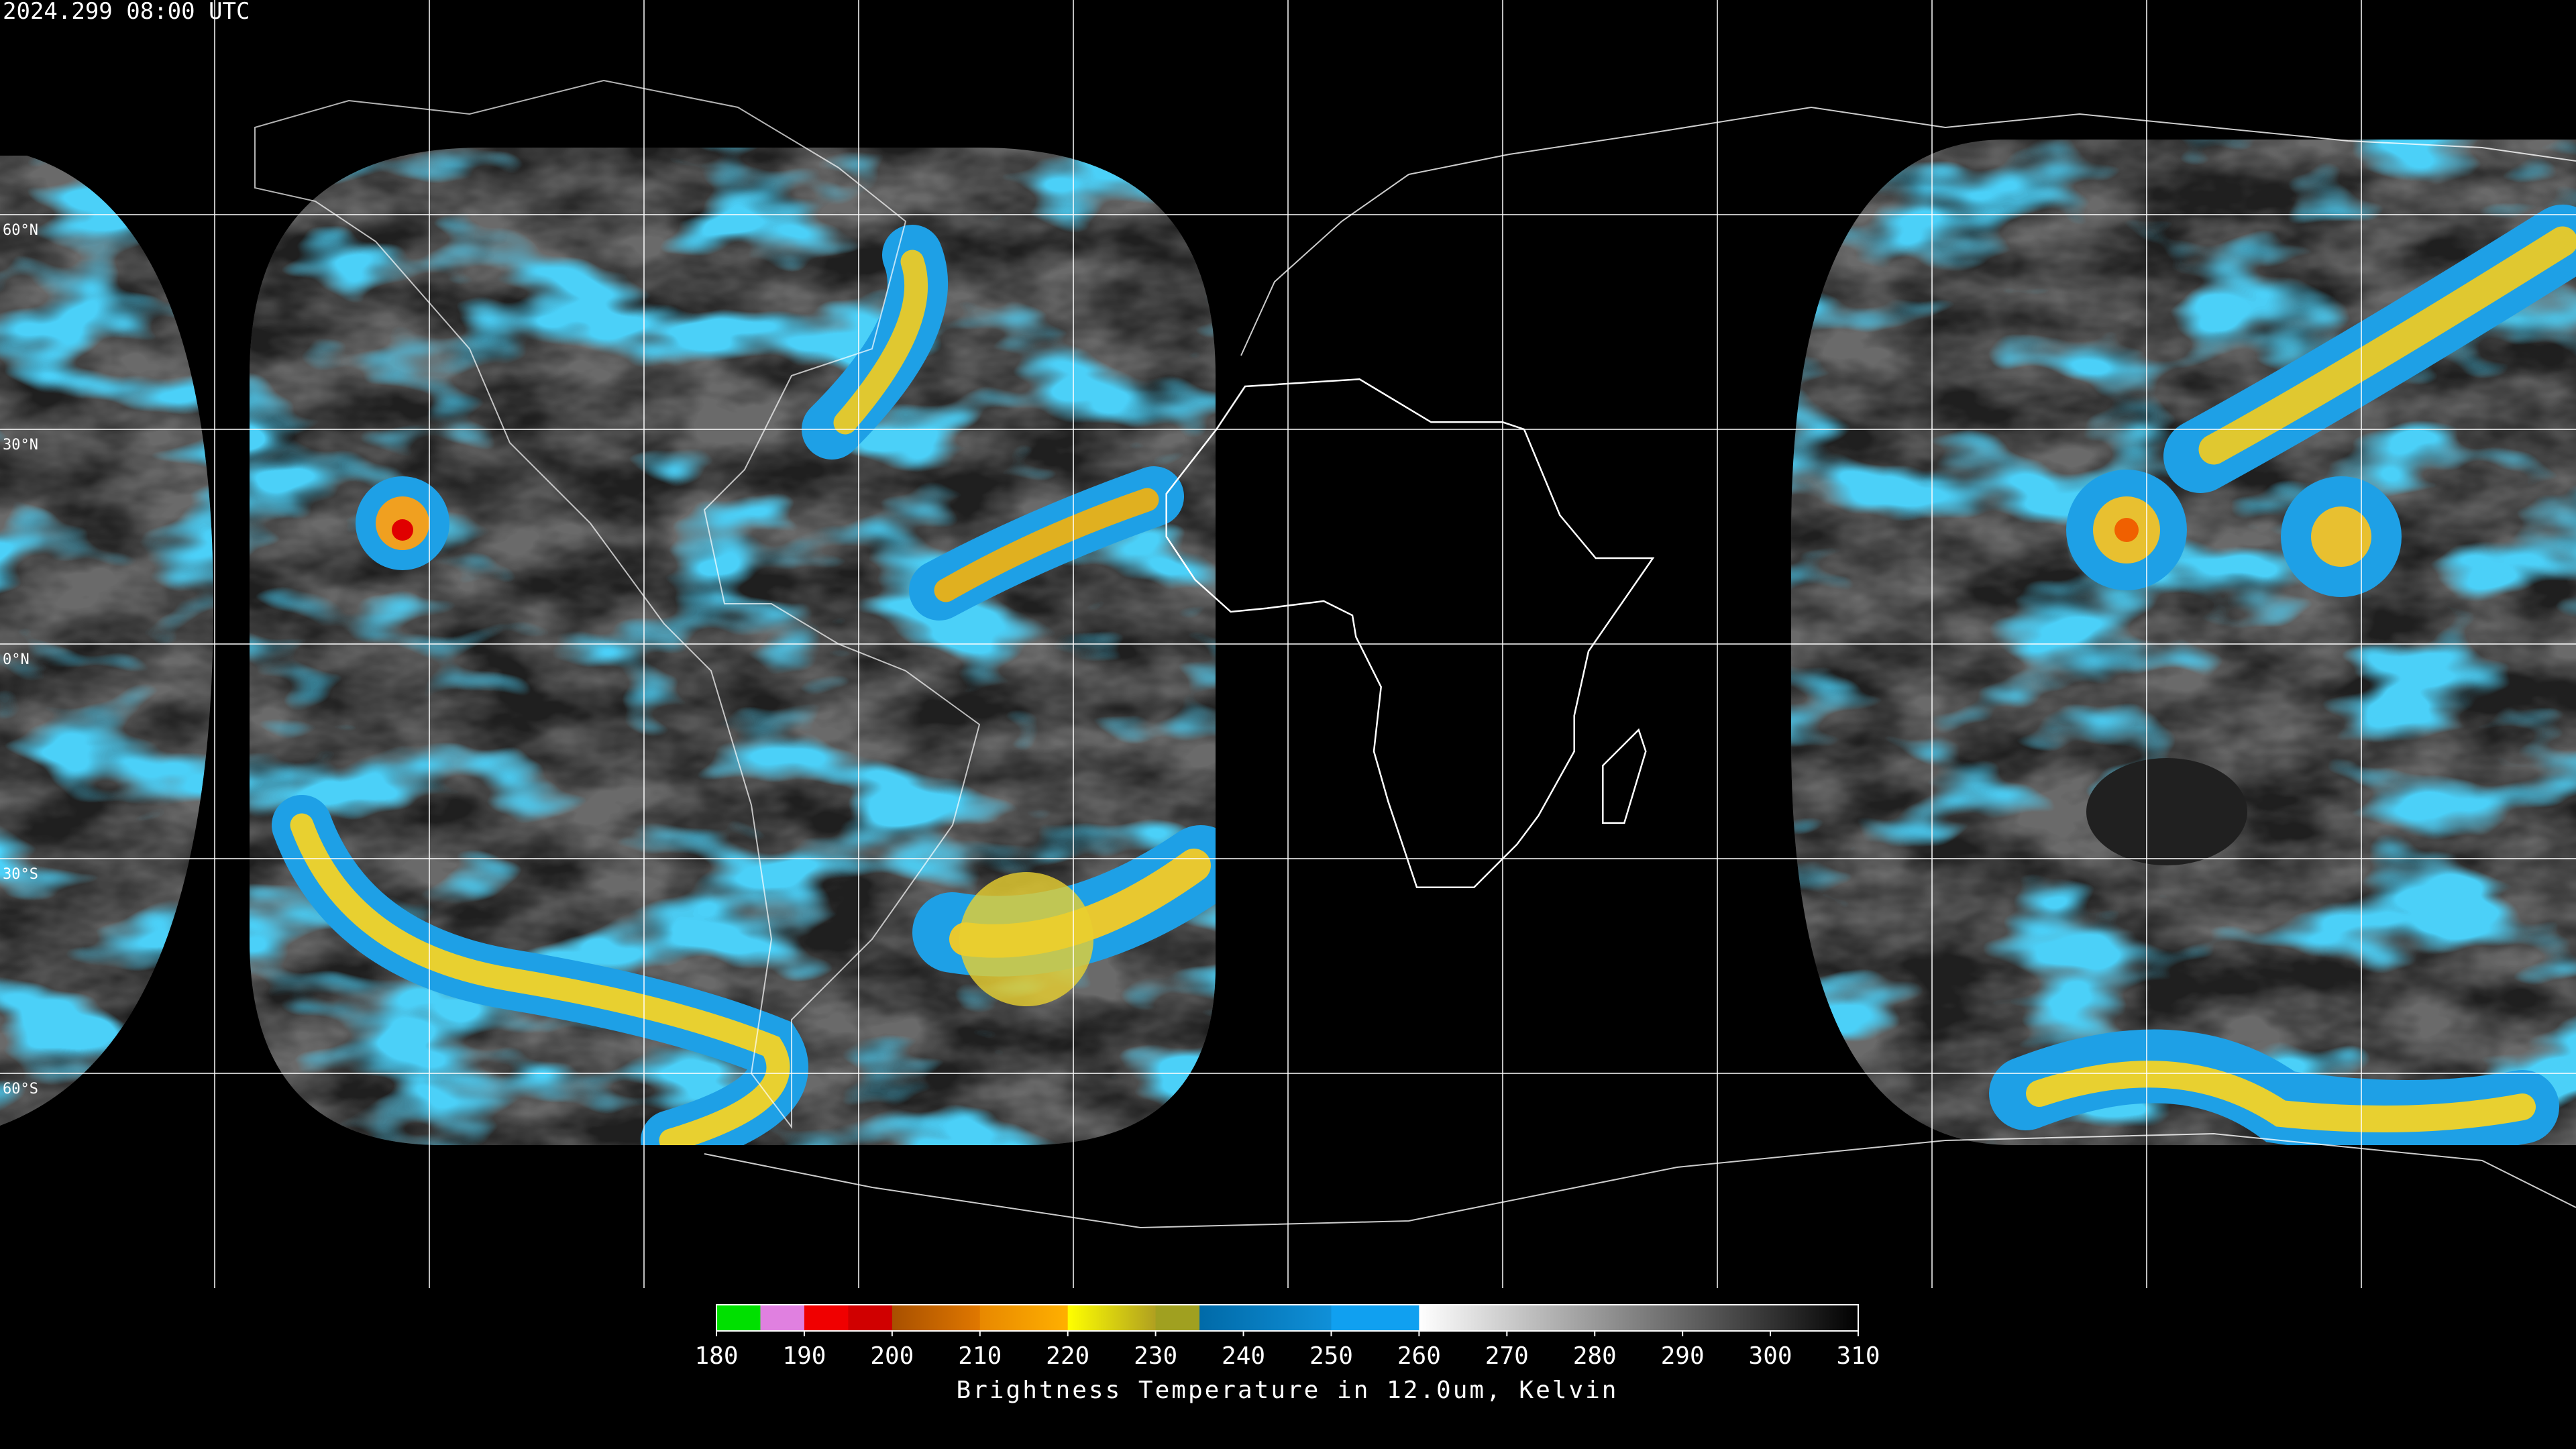 The width and height of the screenshot is (2576, 1449). Describe the element at coordinates (1155, 1356) in the screenshot. I see `colorbar-tick-label: 230` at that location.